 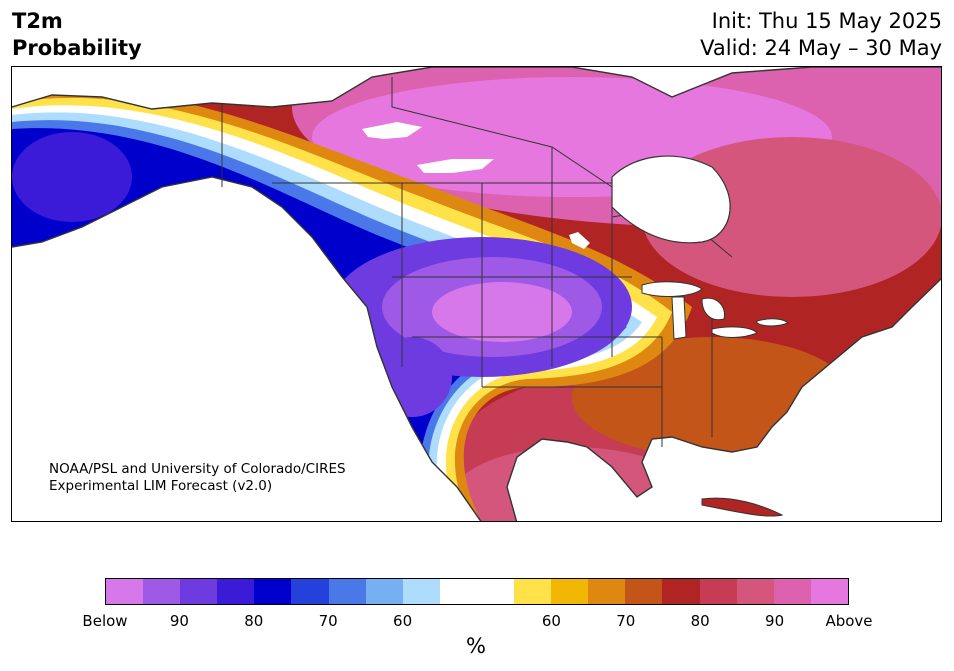 I want to click on colorbar-tick-label: Above, so click(x=849, y=621).